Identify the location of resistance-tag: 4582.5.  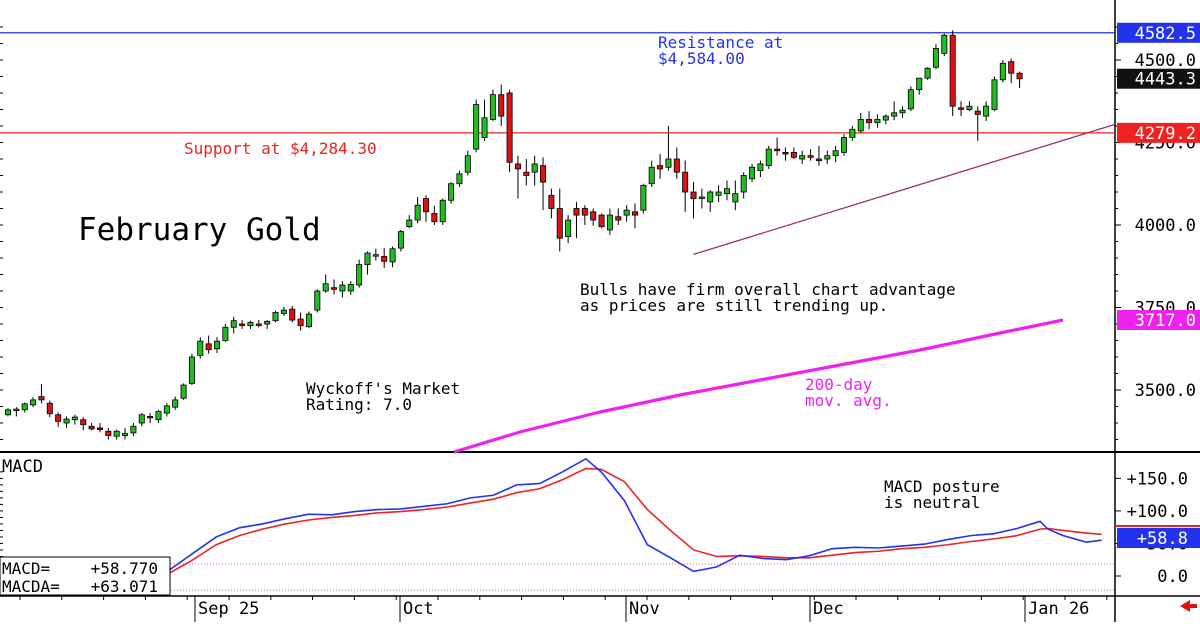
(1165, 34).